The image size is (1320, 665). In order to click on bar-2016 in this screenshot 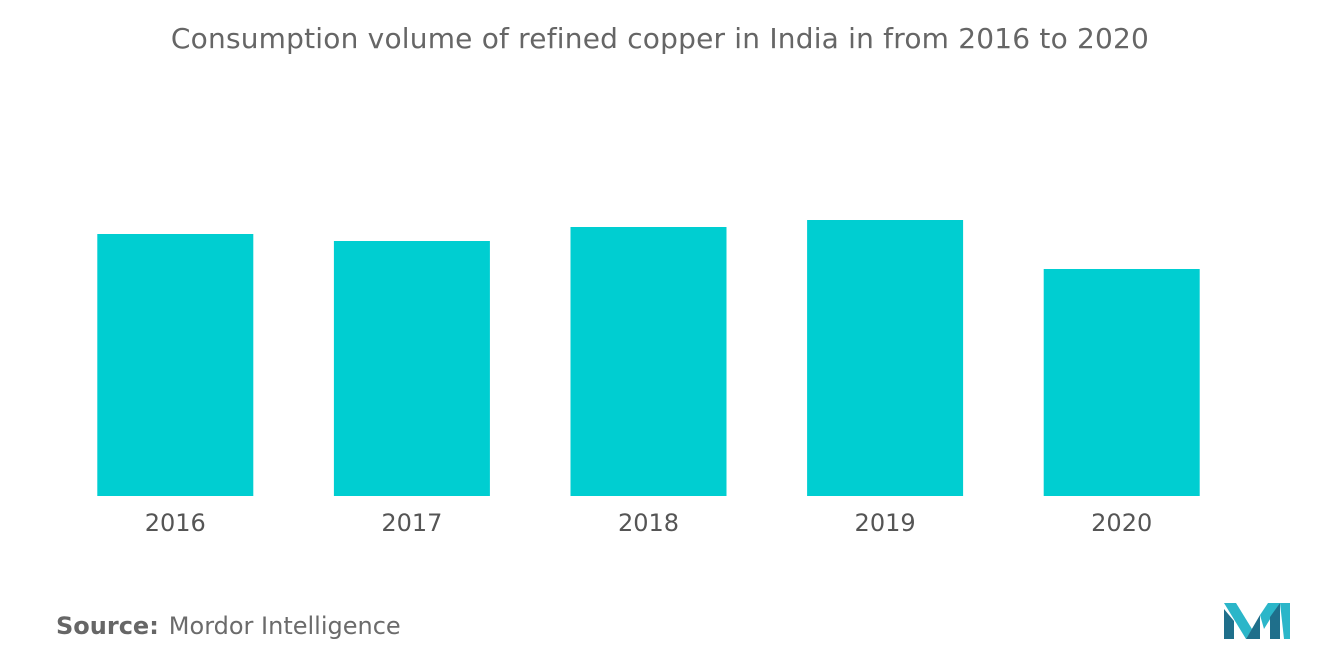, I will do `click(175, 365)`.